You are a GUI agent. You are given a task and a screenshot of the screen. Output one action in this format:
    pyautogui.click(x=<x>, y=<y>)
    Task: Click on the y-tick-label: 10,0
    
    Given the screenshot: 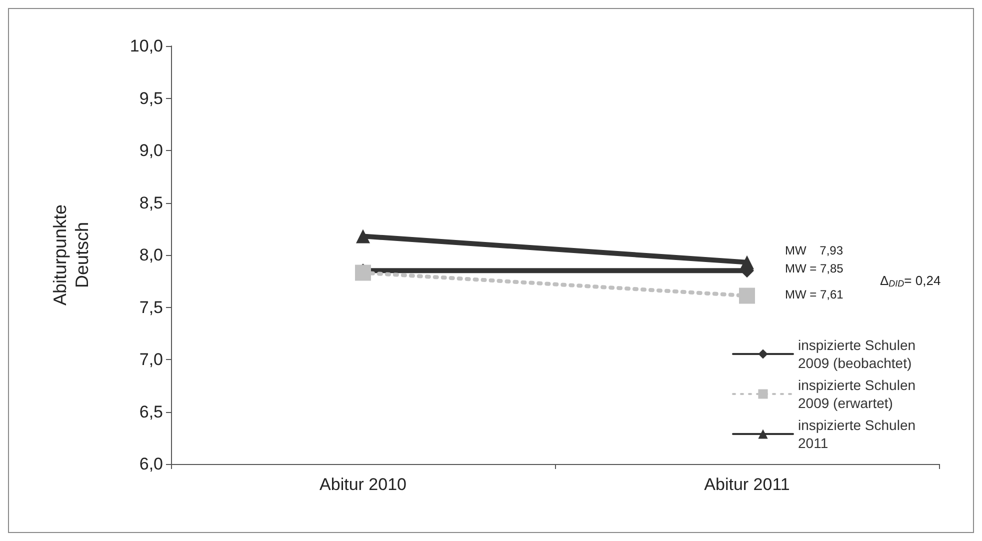 What is the action you would take?
    pyautogui.click(x=146, y=46)
    